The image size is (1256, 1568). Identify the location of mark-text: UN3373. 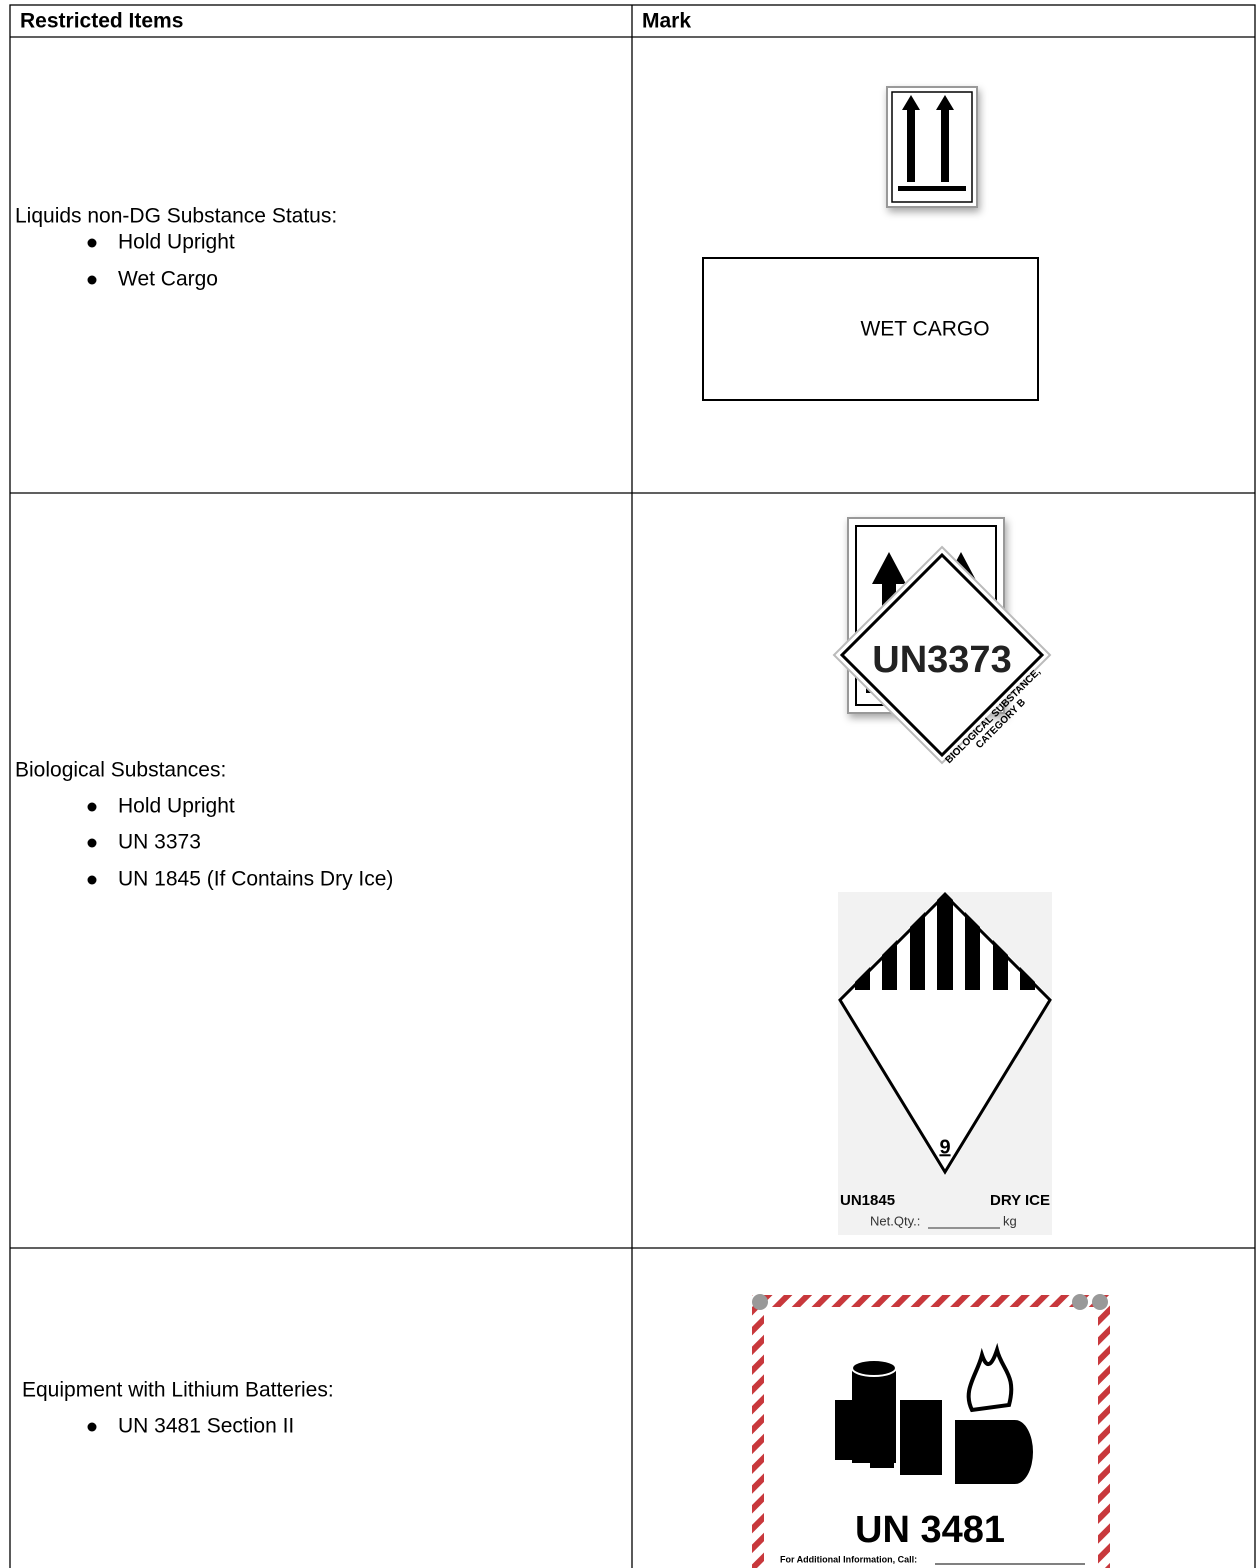
(941, 660).